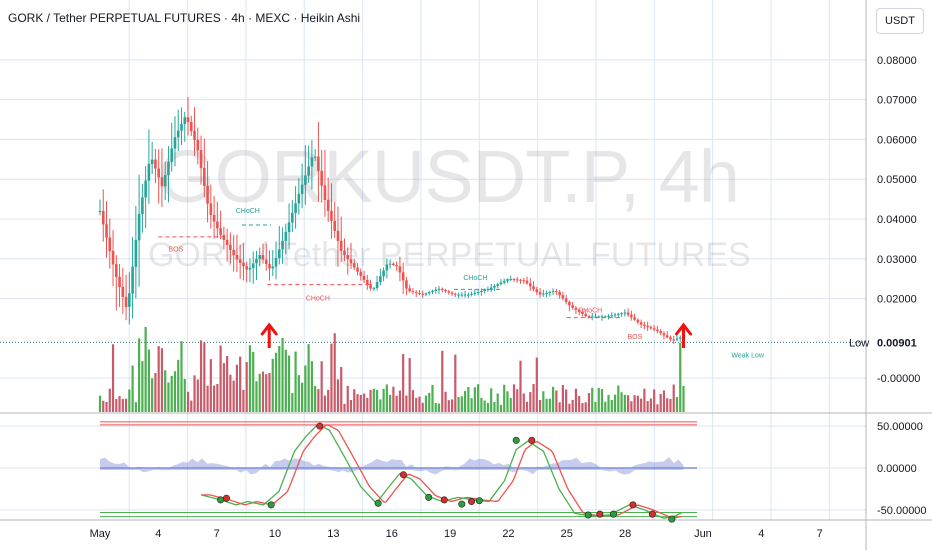 This screenshot has height=555, width=932. Describe the element at coordinates (747, 355) in the screenshot. I see `structure-label: Weak Low` at that location.